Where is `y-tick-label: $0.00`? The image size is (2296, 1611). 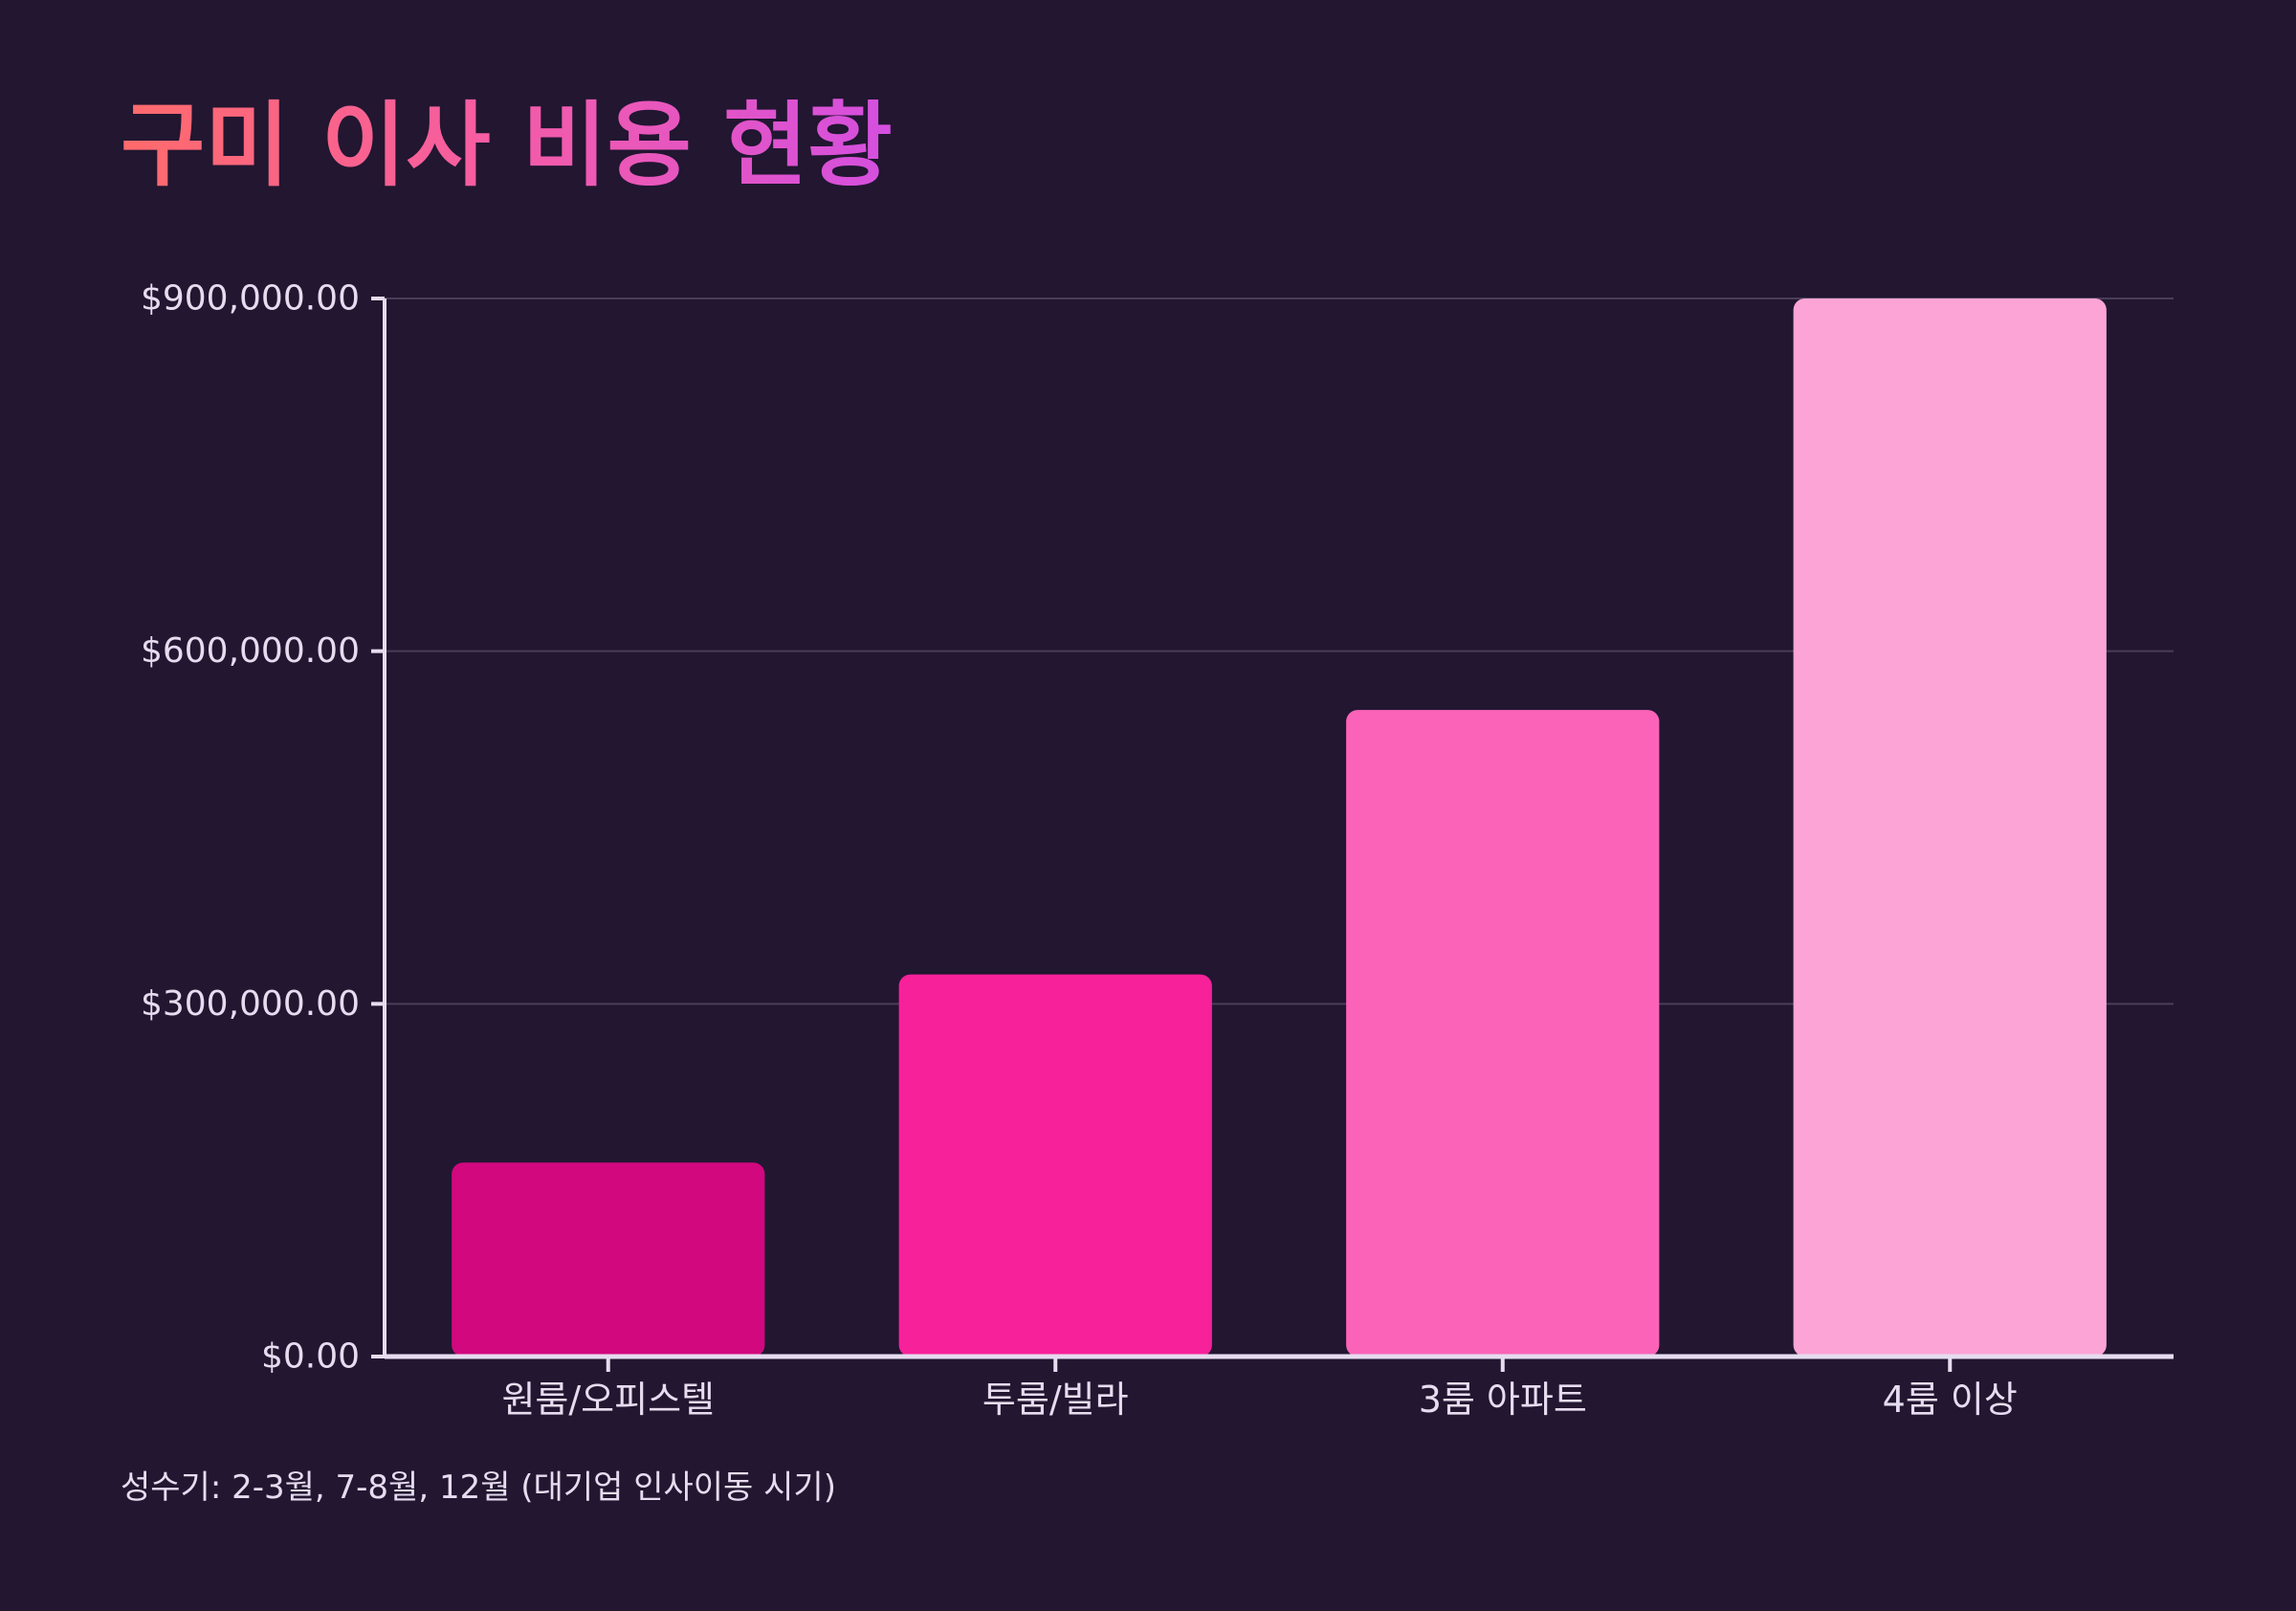 y-tick-label: $0.00 is located at coordinates (310, 1357).